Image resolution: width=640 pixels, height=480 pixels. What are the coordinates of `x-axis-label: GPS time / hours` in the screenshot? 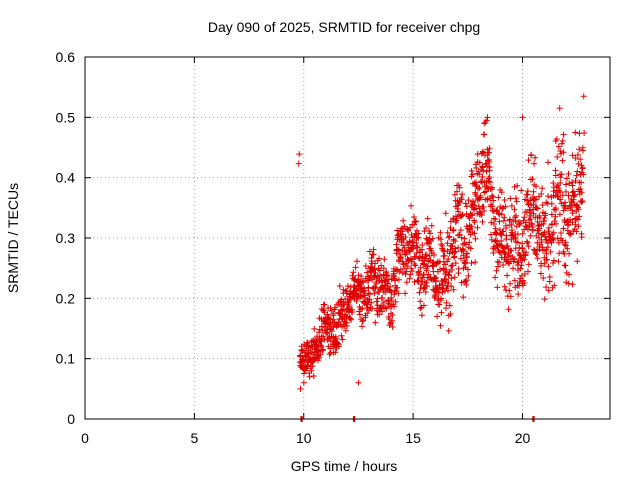 It's located at (344, 466).